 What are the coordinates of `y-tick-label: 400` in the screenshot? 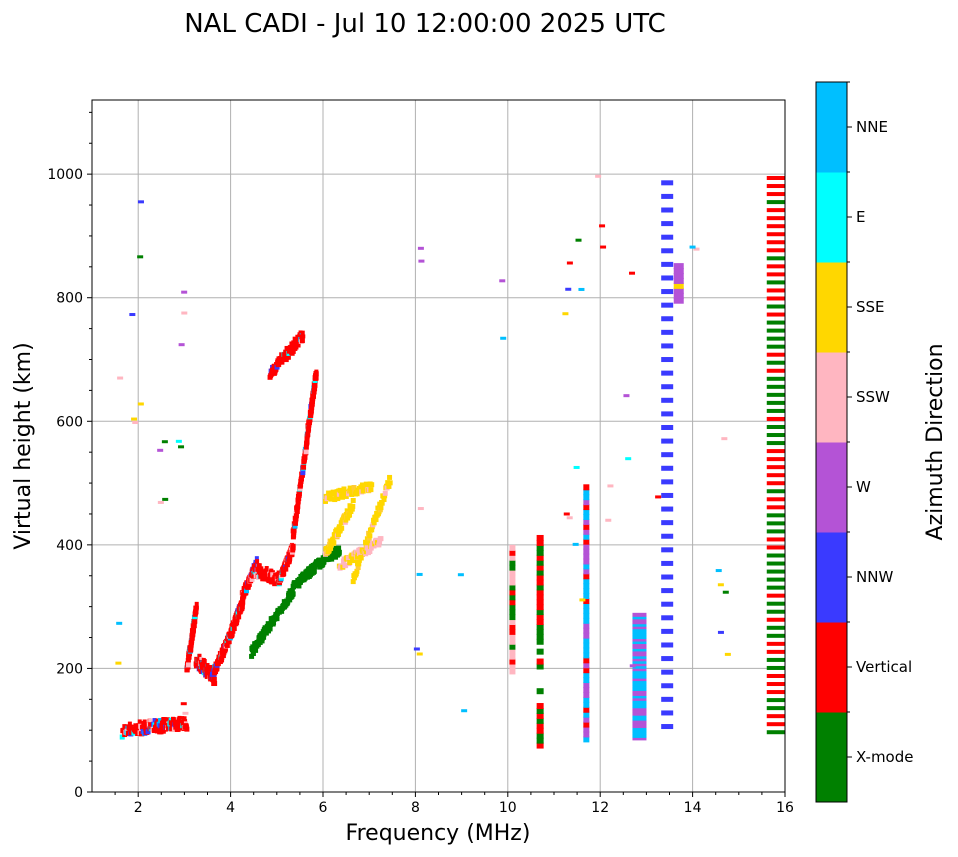 It's located at (69, 546).